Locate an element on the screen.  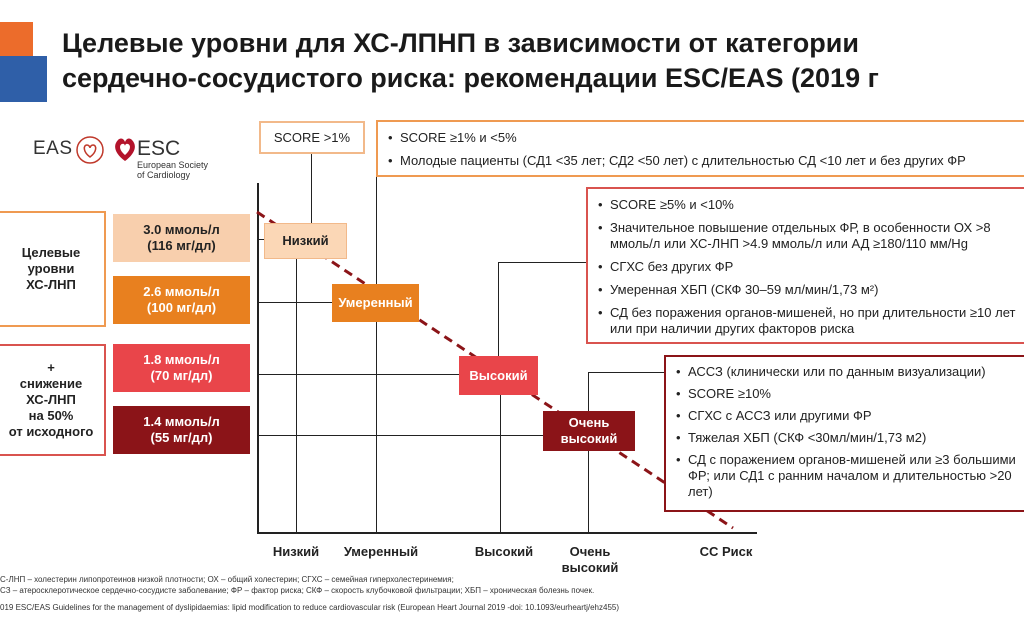
target-very-high-mgdl: (55 мг/дл) is located at coordinates (181, 437).